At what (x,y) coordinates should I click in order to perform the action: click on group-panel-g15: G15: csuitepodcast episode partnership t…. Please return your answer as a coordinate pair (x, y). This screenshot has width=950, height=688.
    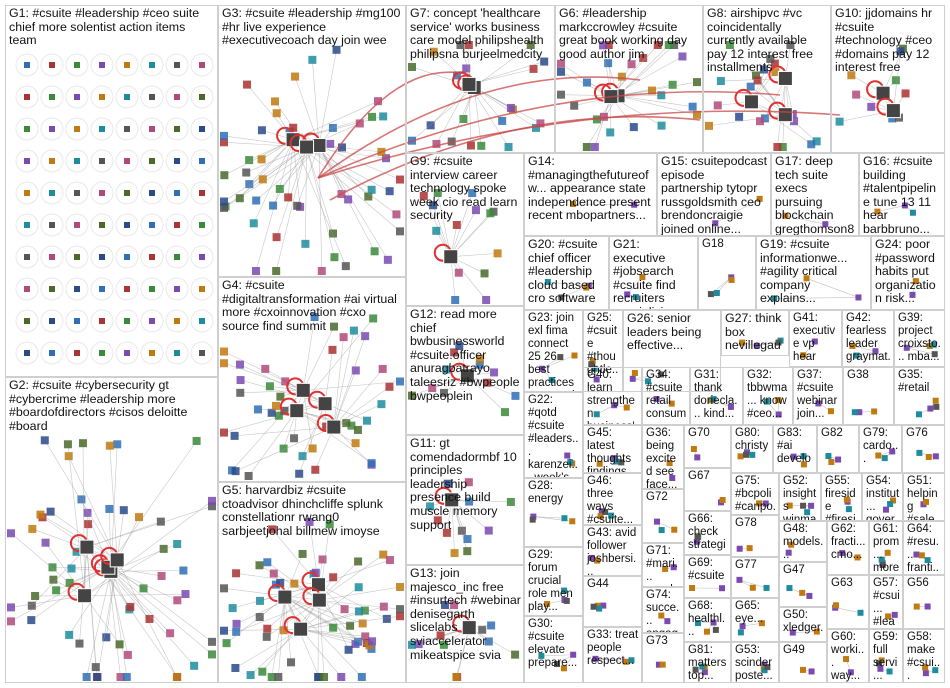
    Looking at the image, I should click on (714, 194).